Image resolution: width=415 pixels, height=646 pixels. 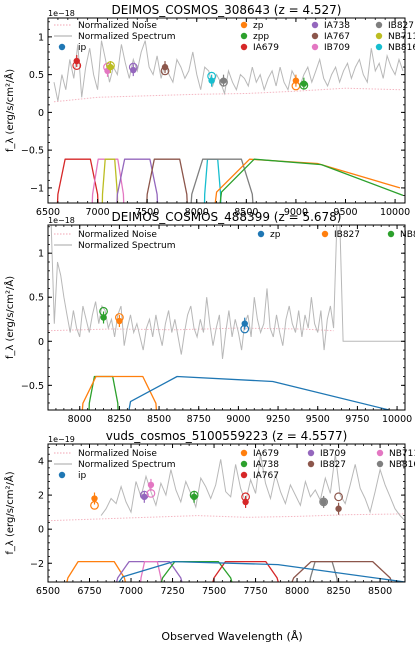 What do you see at coordinates (238, 419) in the screenshot?
I see `x-tick-label: 9000` at bounding box center [238, 419].